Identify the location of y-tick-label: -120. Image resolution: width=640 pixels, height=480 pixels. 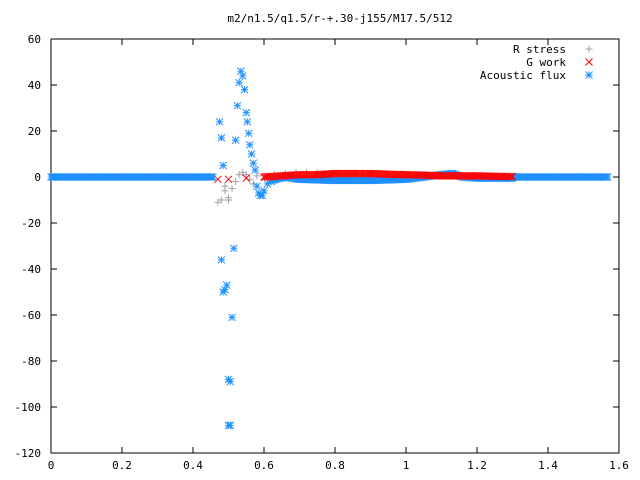
(28, 453).